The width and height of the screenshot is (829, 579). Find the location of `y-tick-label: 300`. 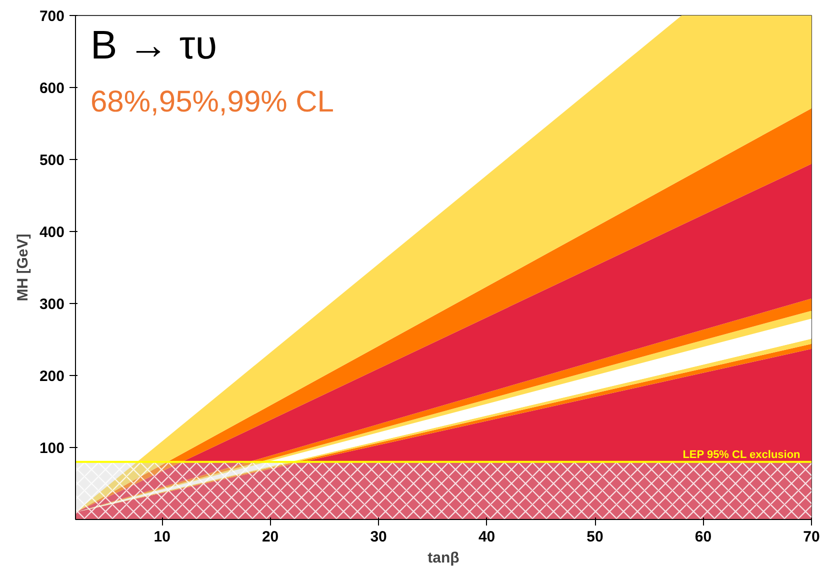

y-tick-label: 300 is located at coordinates (52, 304).